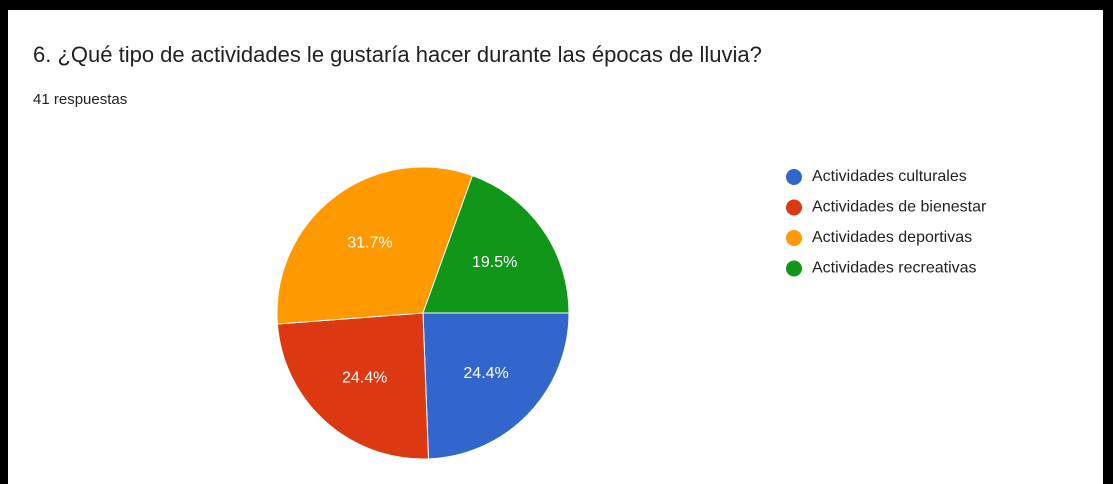 The width and height of the screenshot is (1113, 484). I want to click on response-count: 41 respuestas, so click(80, 99).